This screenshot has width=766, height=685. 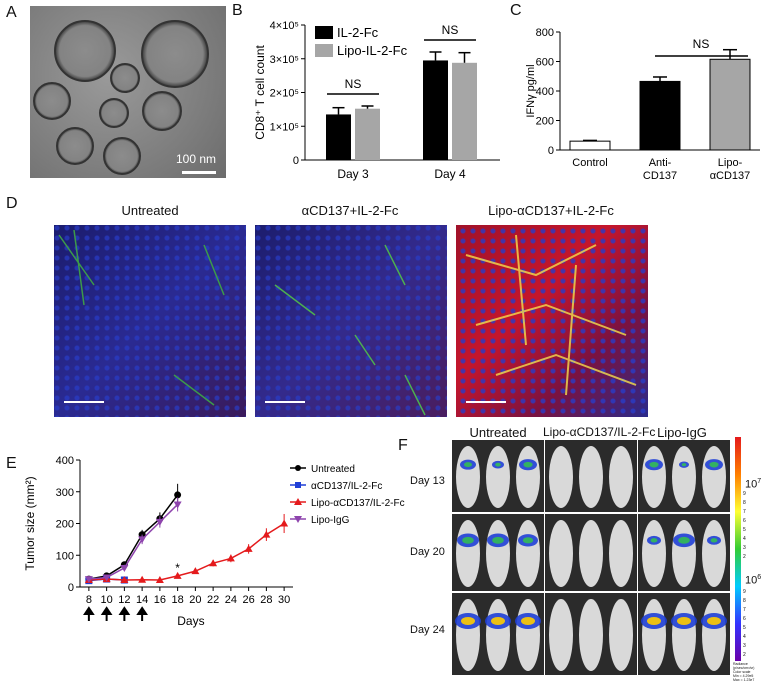 What do you see at coordinates (284, 127) in the screenshot?
I see `y-tick-label: 1×10⁵` at bounding box center [284, 127].